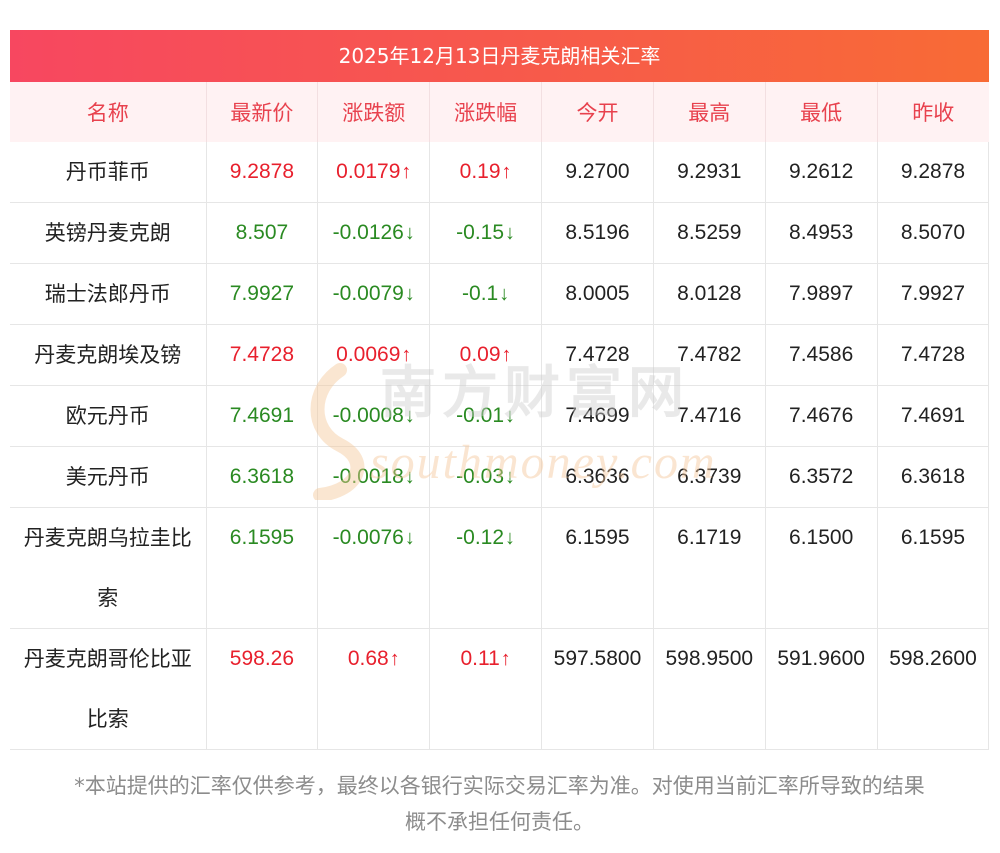 Image resolution: width=1000 pixels, height=853 pixels. I want to click on header-change: 涨跌额, so click(374, 112).